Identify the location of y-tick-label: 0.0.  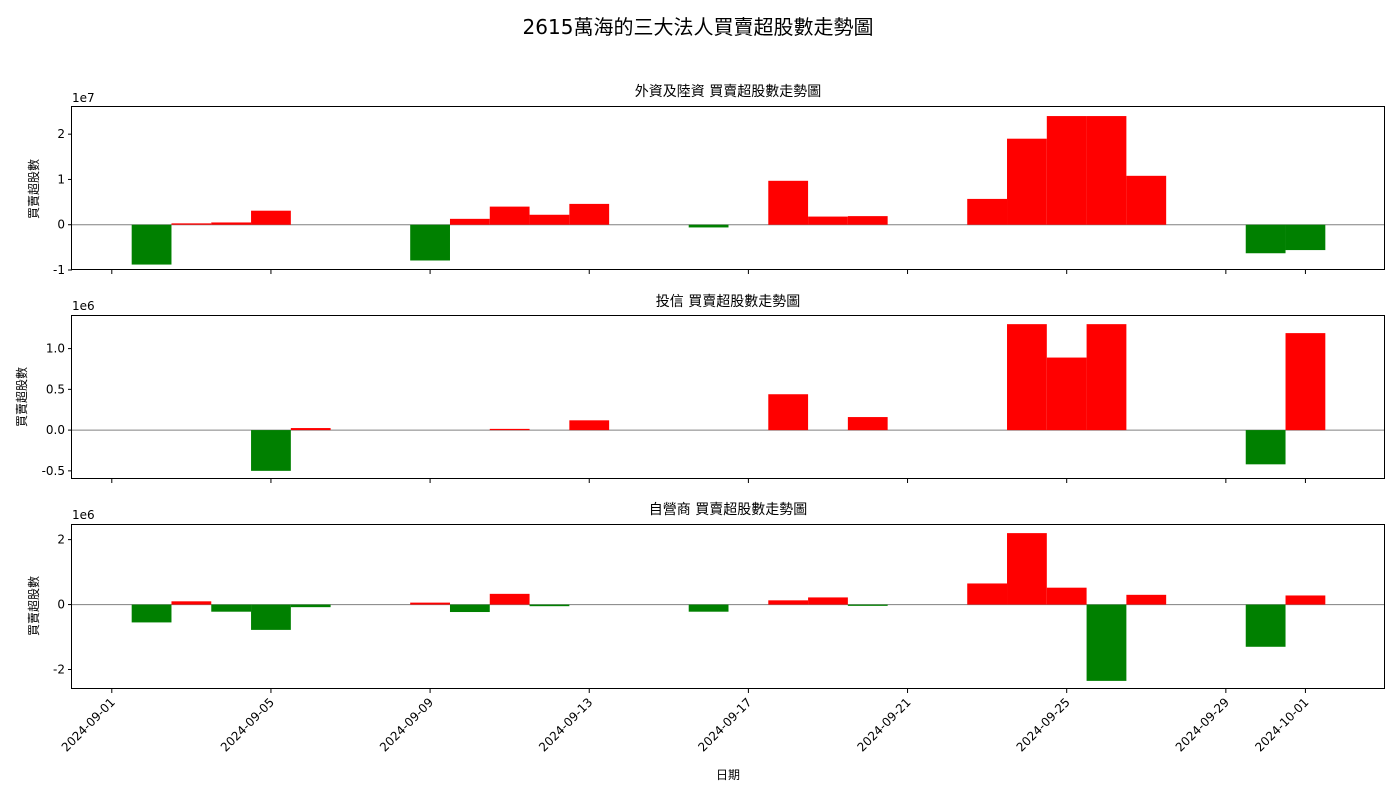
(55, 430).